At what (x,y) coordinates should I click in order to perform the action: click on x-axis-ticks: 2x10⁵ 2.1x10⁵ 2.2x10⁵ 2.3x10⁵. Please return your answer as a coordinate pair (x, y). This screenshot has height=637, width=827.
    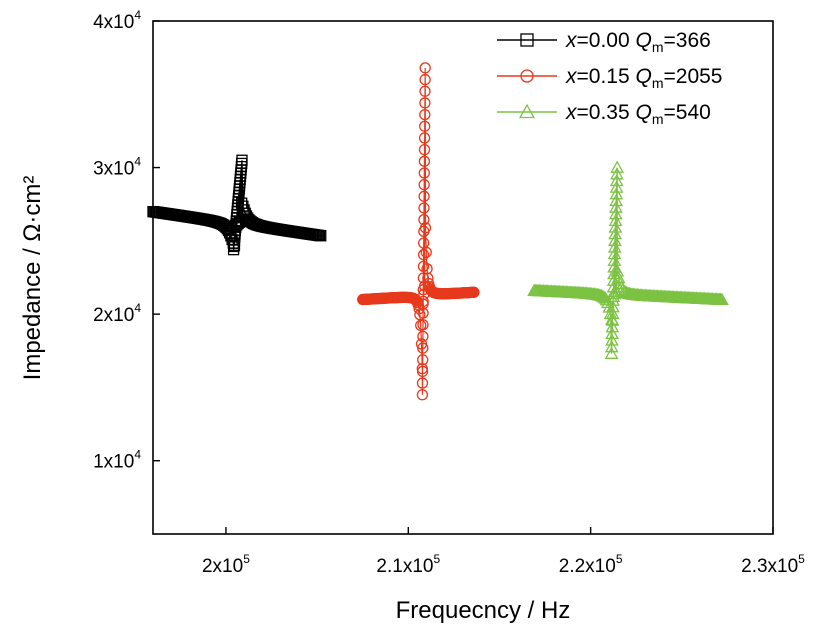
    Looking at the image, I should click on (503, 552).